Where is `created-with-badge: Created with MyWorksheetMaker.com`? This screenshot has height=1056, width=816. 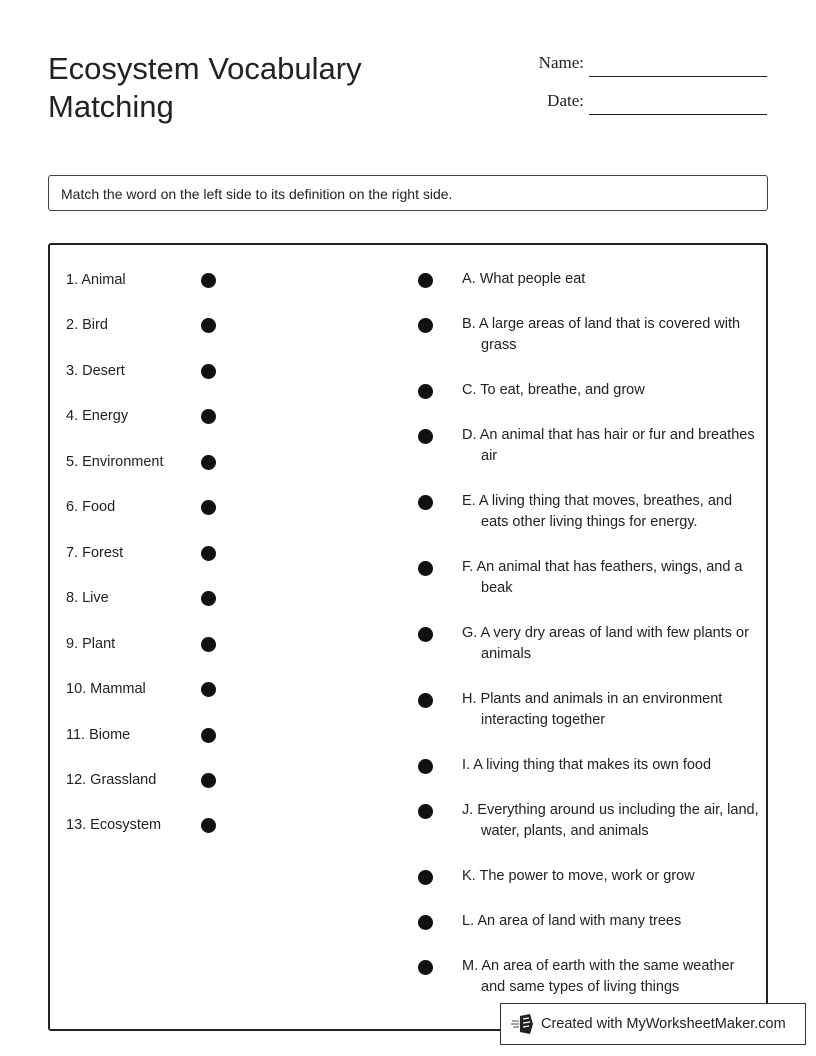
created-with-badge: Created with MyWorksheetMaker.com is located at coordinates (653, 1024).